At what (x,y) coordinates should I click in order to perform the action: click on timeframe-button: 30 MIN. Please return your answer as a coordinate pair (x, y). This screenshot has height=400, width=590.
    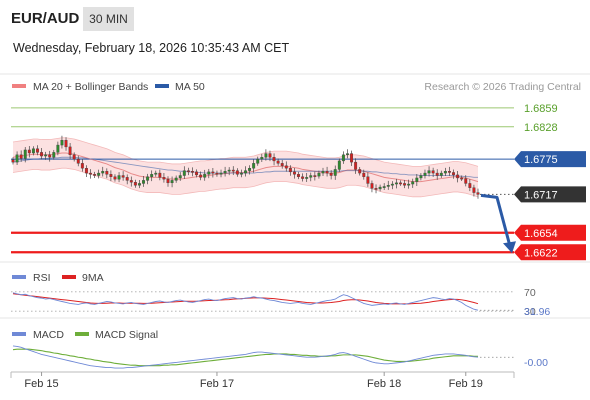
    Looking at the image, I should click on (108, 19).